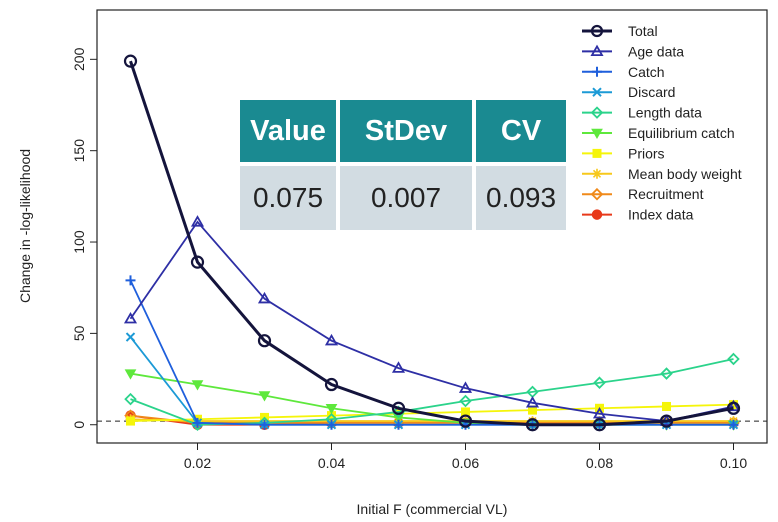  I want to click on value-header: Value, so click(288, 131).